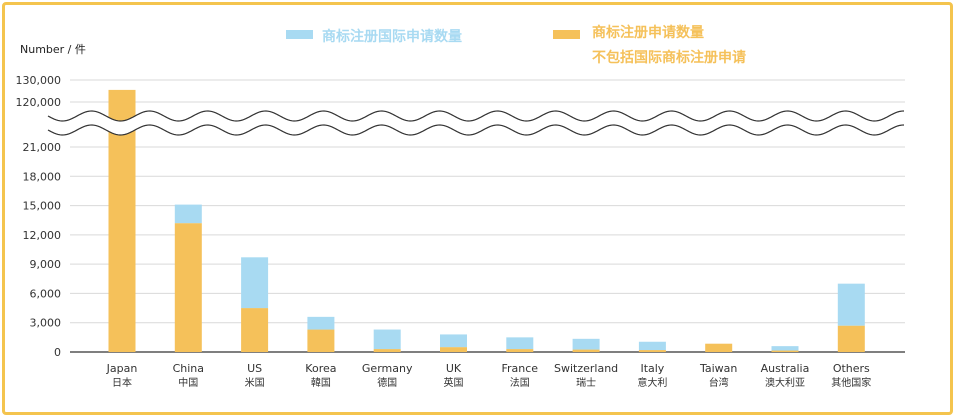  I want to click on x-tick-label: Germany, so click(387, 368).